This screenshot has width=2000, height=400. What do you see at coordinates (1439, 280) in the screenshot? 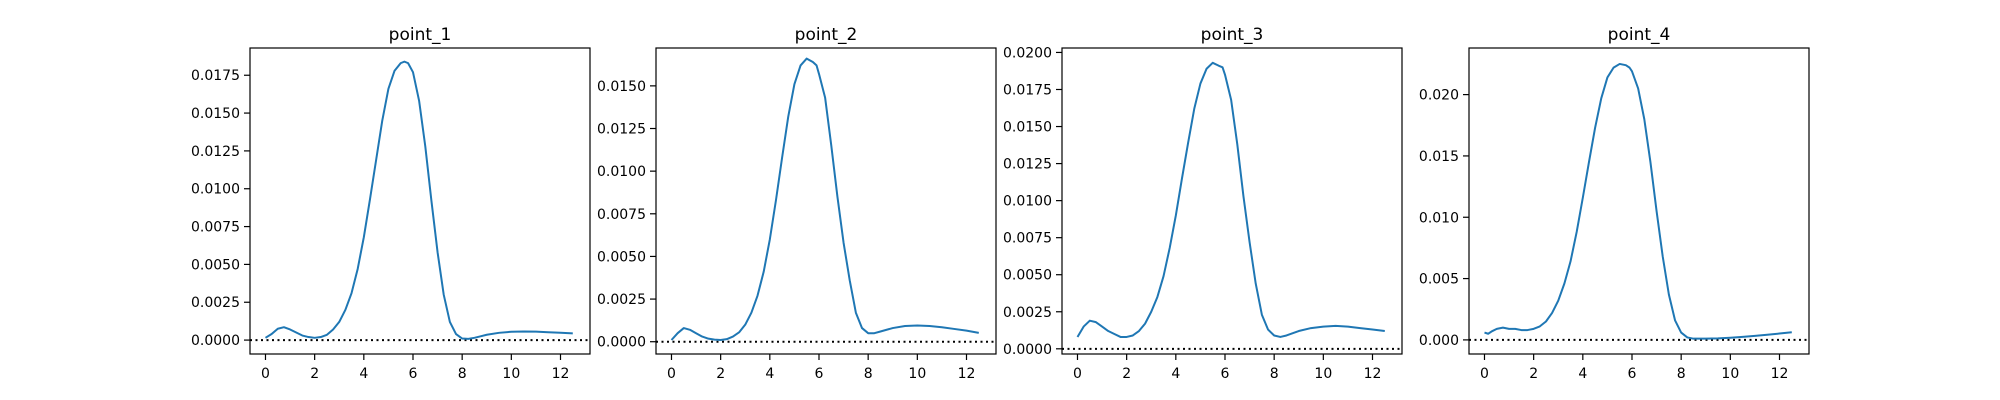
I see `y-tick-label: 0.005` at bounding box center [1439, 280].